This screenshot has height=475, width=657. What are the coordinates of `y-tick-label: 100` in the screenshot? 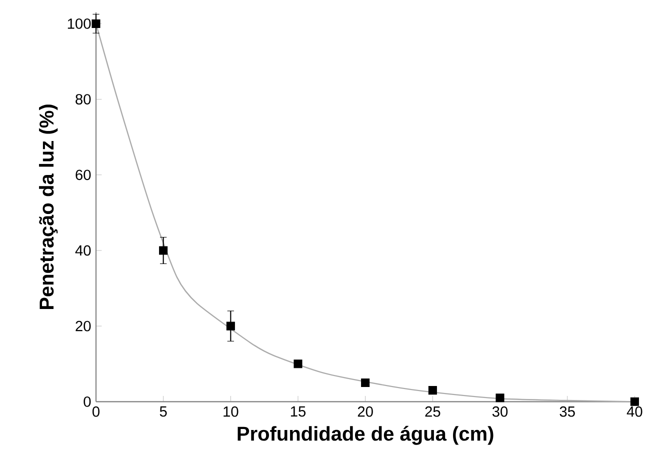 It's located at (79, 23).